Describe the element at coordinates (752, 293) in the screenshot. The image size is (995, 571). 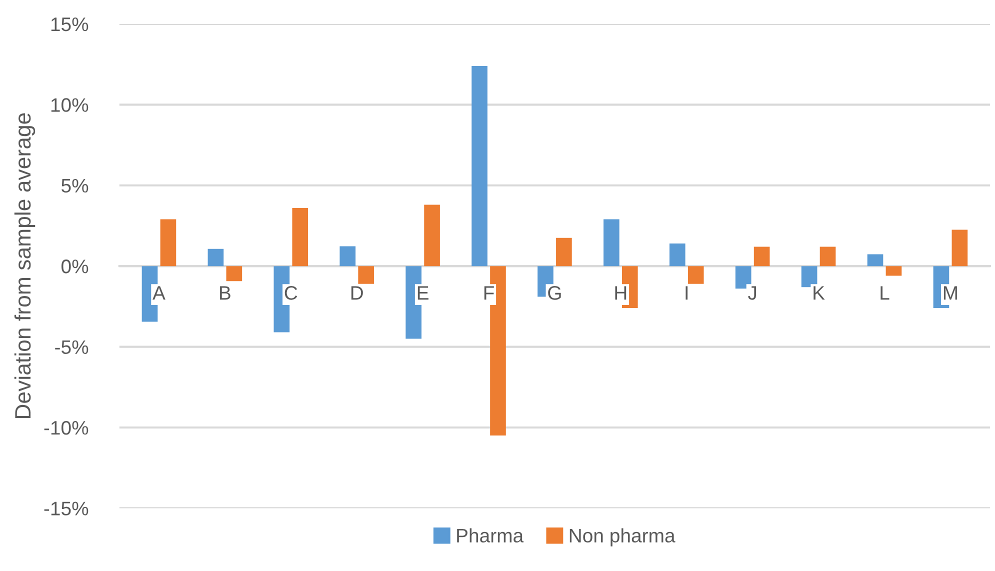
I see `x-tick-label: J` at that location.